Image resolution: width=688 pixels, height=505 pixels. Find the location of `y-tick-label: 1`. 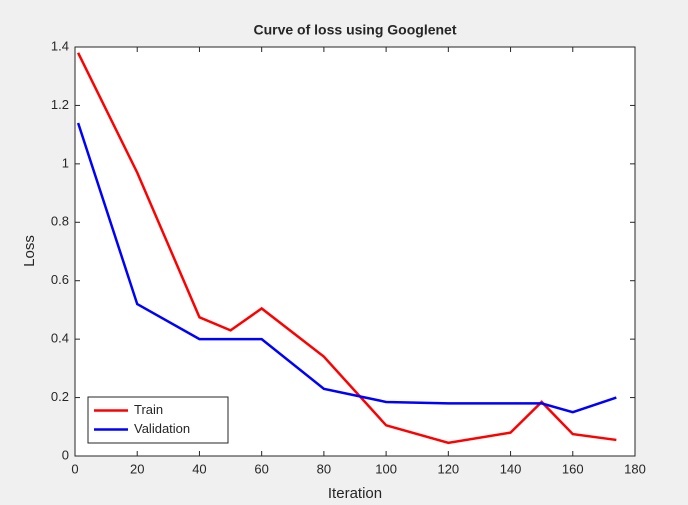

y-tick-label: 1 is located at coordinates (65, 162).